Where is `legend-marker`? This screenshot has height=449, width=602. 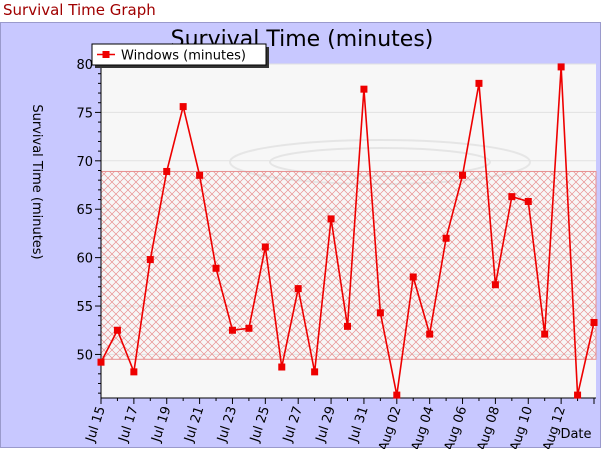
legend-marker is located at coordinates (106, 54).